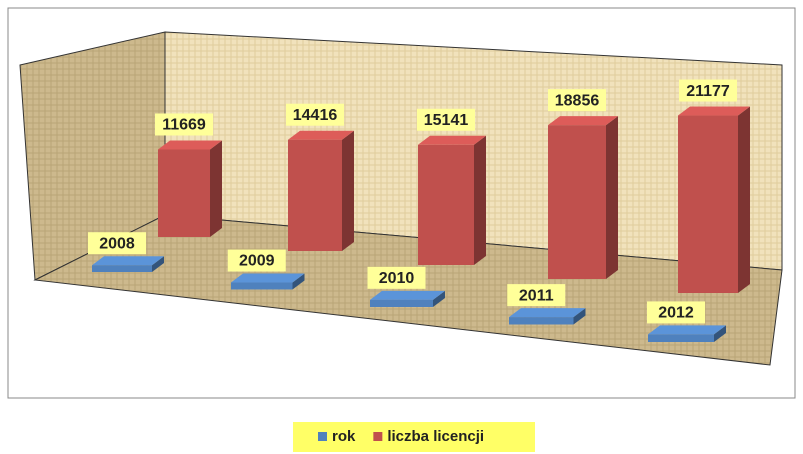 This screenshot has width=803, height=454. I want to click on legend-label: rok, so click(344, 436).